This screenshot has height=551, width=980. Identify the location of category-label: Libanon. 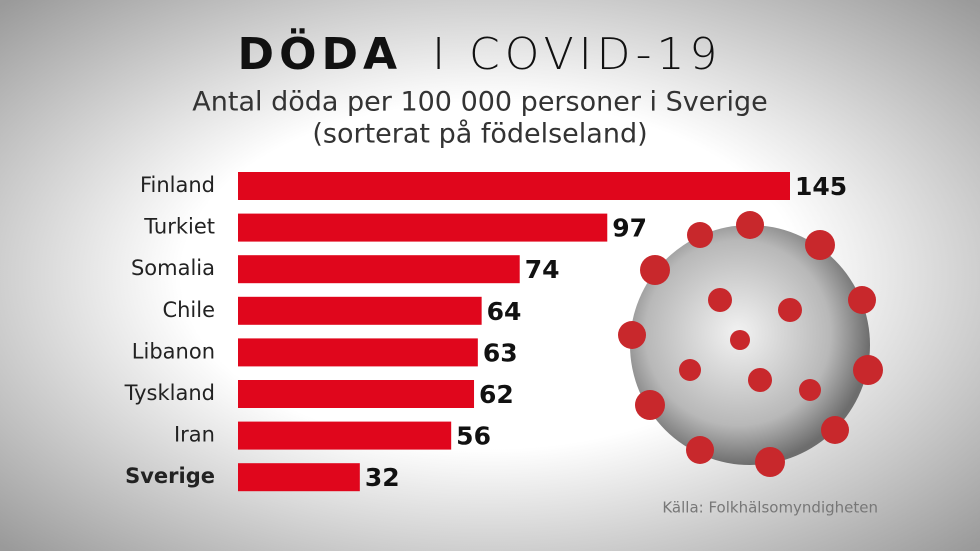
(173, 351).